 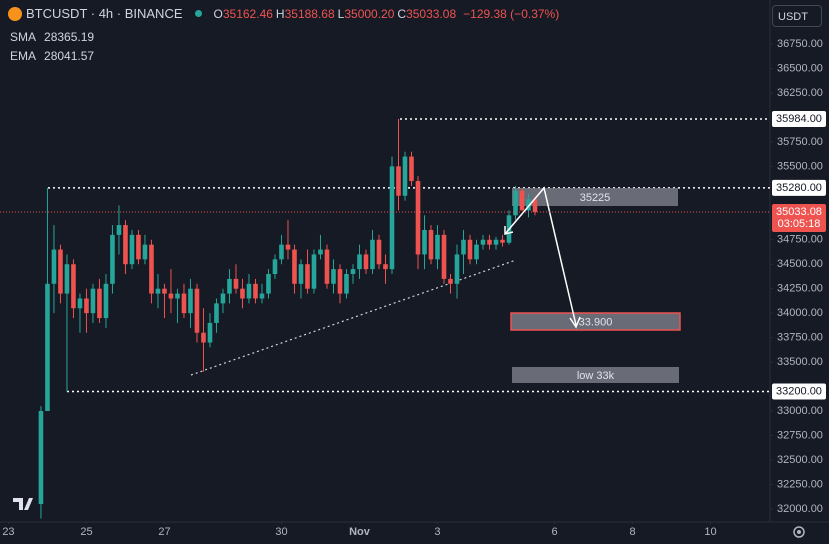 I want to click on x-tick-label: 8, so click(x=632, y=532).